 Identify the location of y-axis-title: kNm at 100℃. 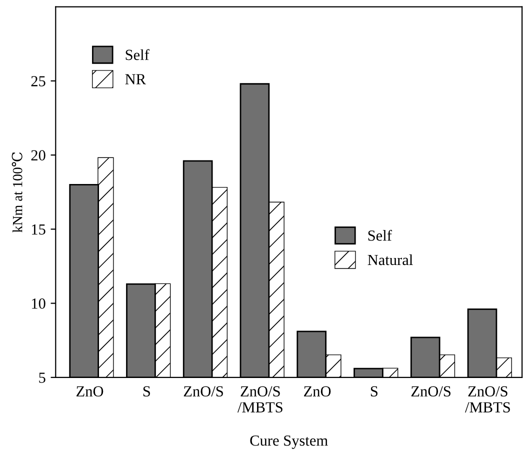
(17, 192).